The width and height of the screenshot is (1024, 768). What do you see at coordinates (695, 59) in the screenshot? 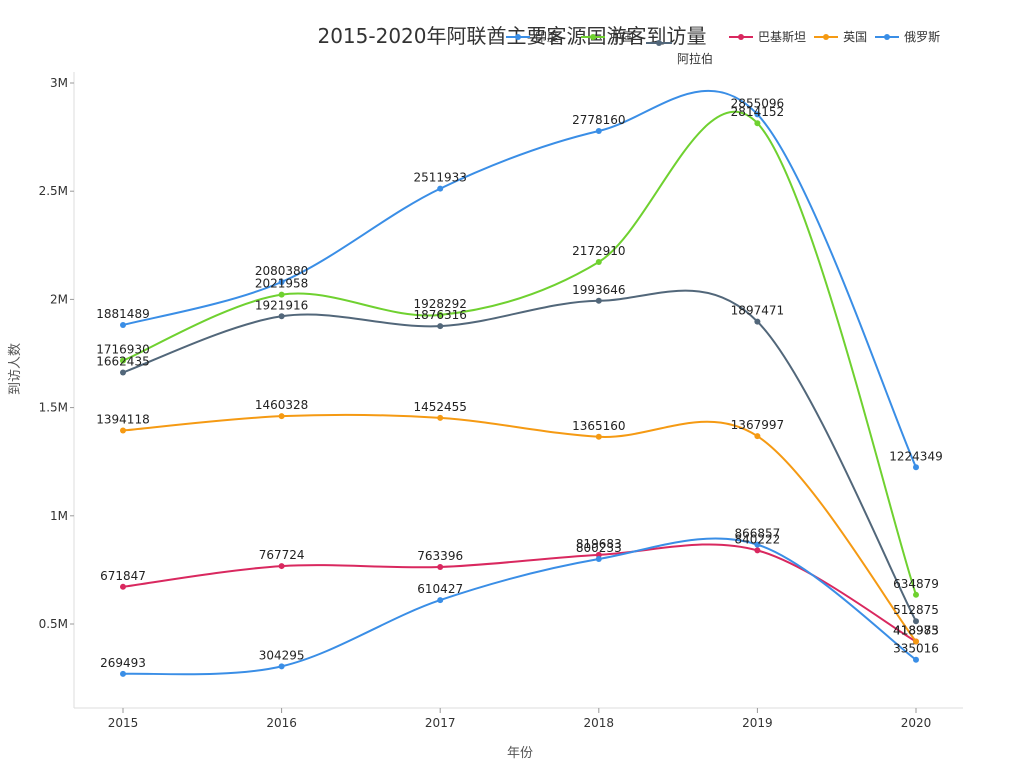
I see `legend-label: 沙特 阿拉伯` at bounding box center [695, 59].